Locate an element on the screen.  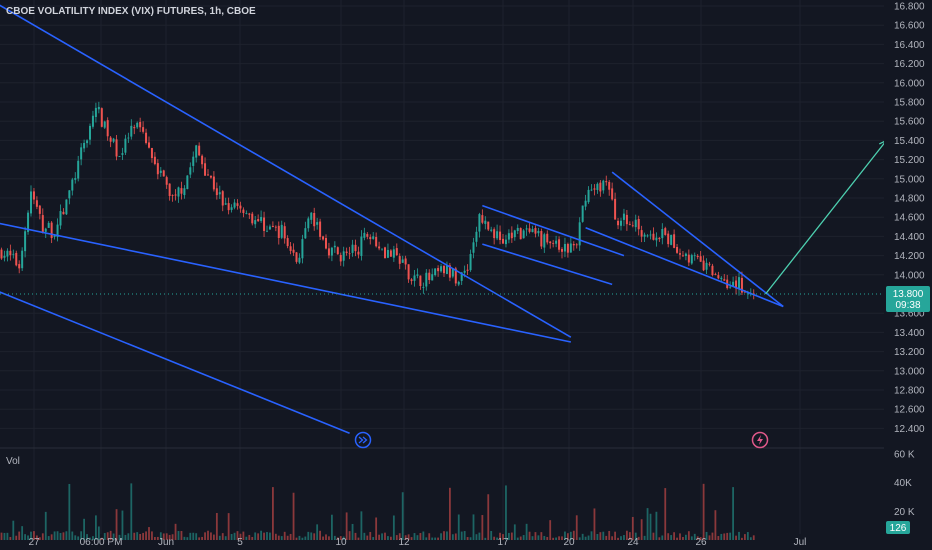
trendline-wedge-upper is located at coordinates (697, 239).